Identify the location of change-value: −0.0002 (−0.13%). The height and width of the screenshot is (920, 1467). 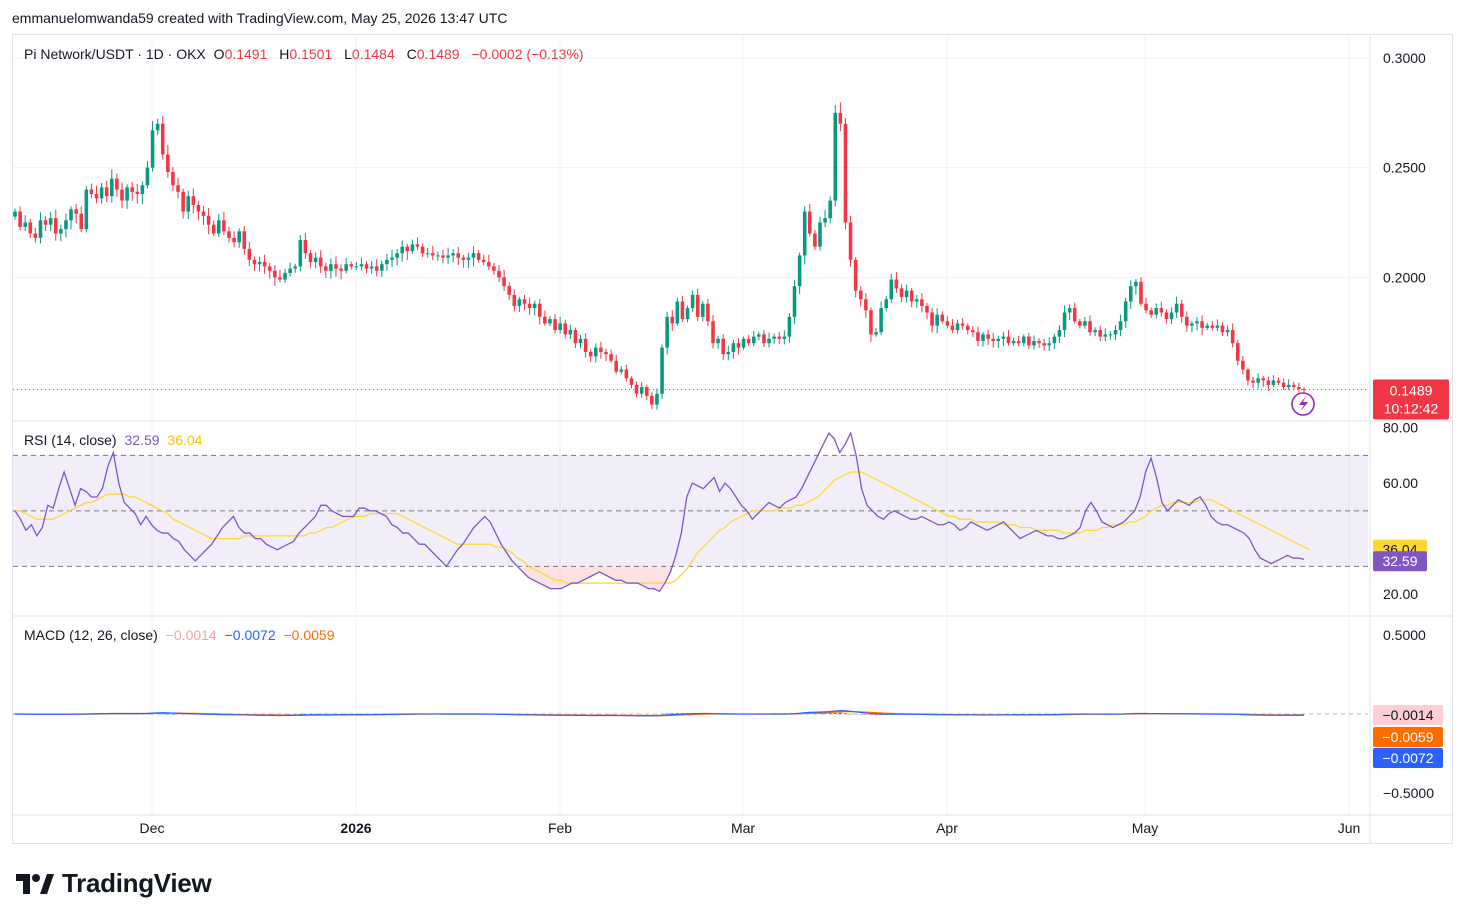
(527, 54).